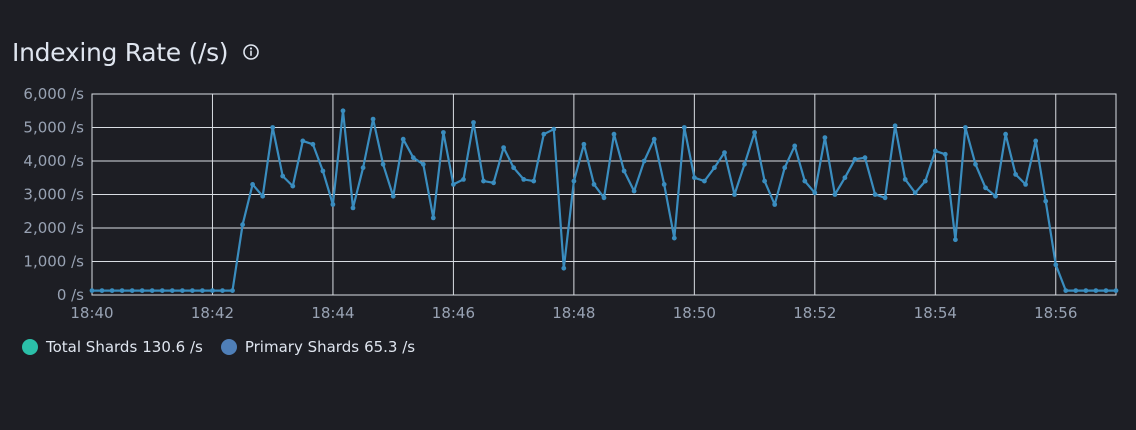 The height and width of the screenshot is (430, 1136). I want to click on legend-label-primary-shards: Primary Shards, so click(302, 347).